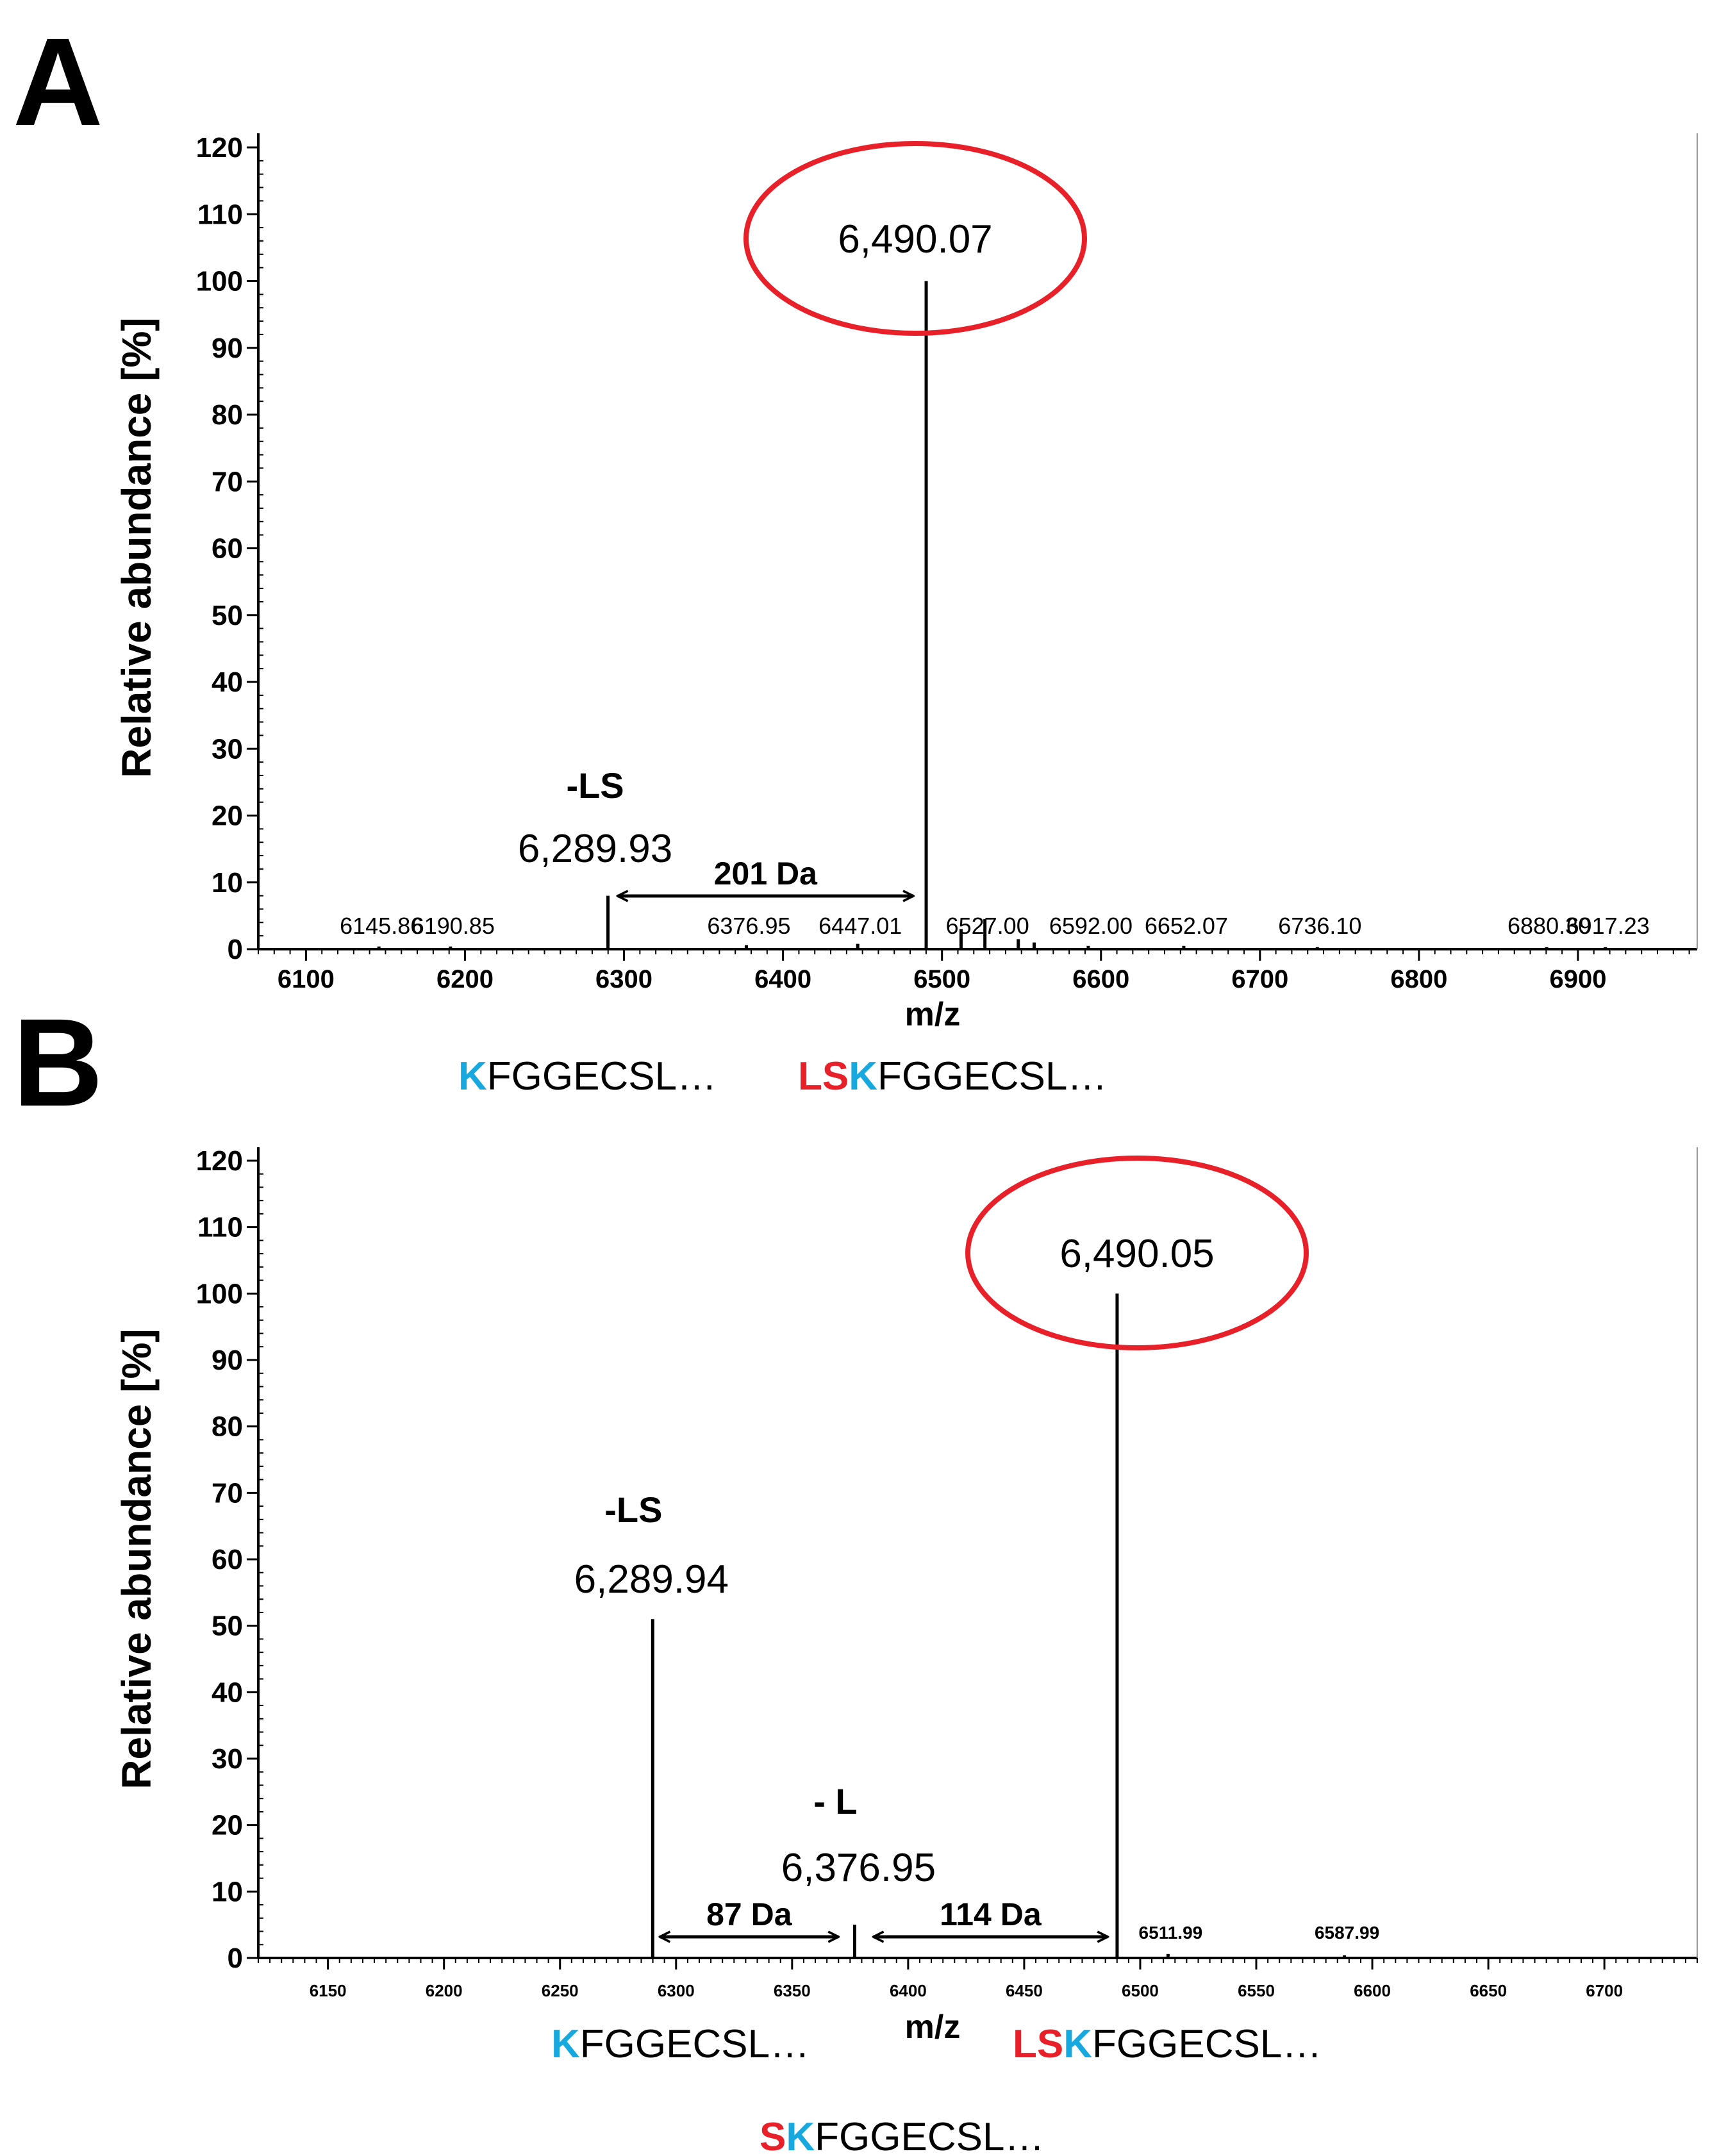  I want to click on x-tick-label: 6650, so click(1489, 1990).